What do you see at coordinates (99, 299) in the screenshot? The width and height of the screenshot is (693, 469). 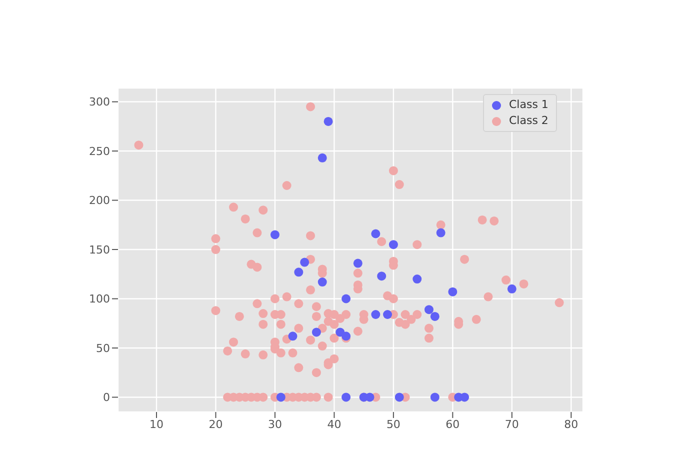 I see `y-tick-label: 100` at bounding box center [99, 299].